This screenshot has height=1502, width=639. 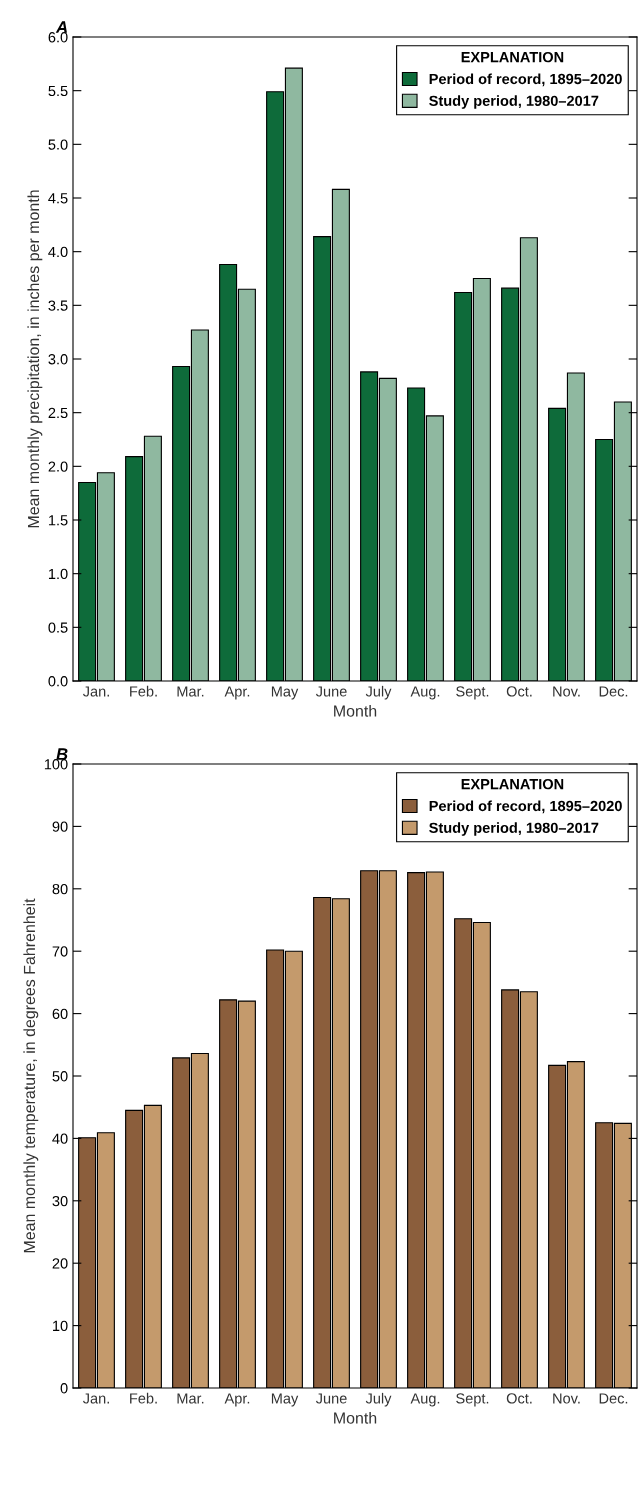 I want to click on y-tick-label: 4.0, so click(x=58, y=252).